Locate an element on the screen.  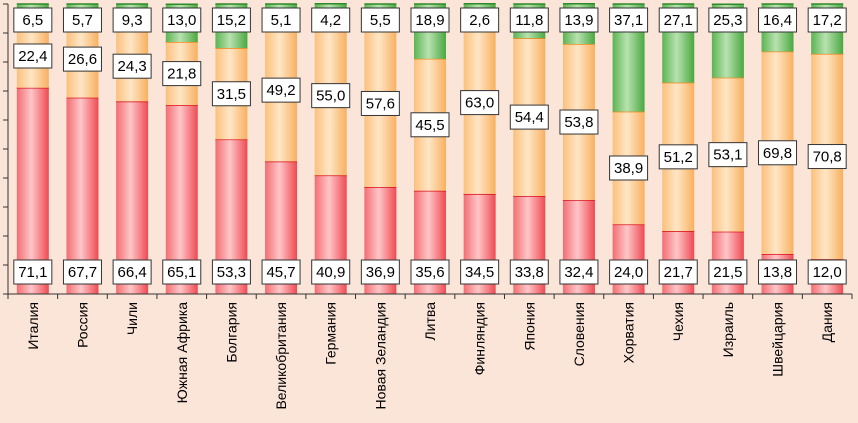
data-label-middle-8: 57,6 is located at coordinates (380, 103).